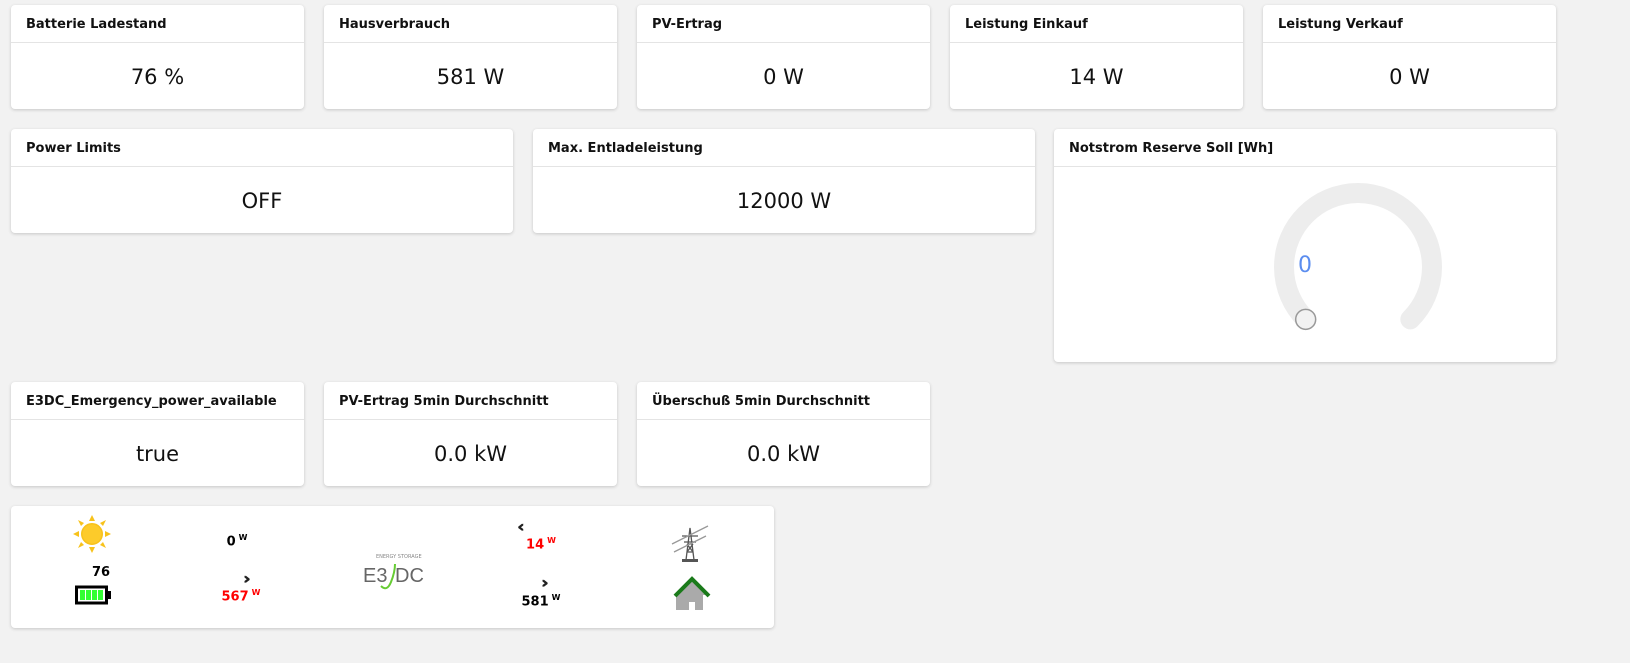 Image resolution: width=1630 pixels, height=663 pixels. I want to click on logo-subtitle: ENERGY STORAGE, so click(399, 557).